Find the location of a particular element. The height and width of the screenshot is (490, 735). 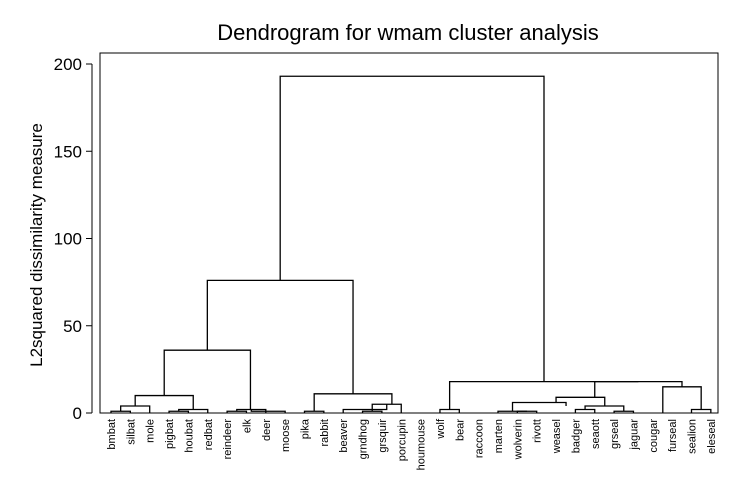

leaf-label: cougar is located at coordinates (654, 436).